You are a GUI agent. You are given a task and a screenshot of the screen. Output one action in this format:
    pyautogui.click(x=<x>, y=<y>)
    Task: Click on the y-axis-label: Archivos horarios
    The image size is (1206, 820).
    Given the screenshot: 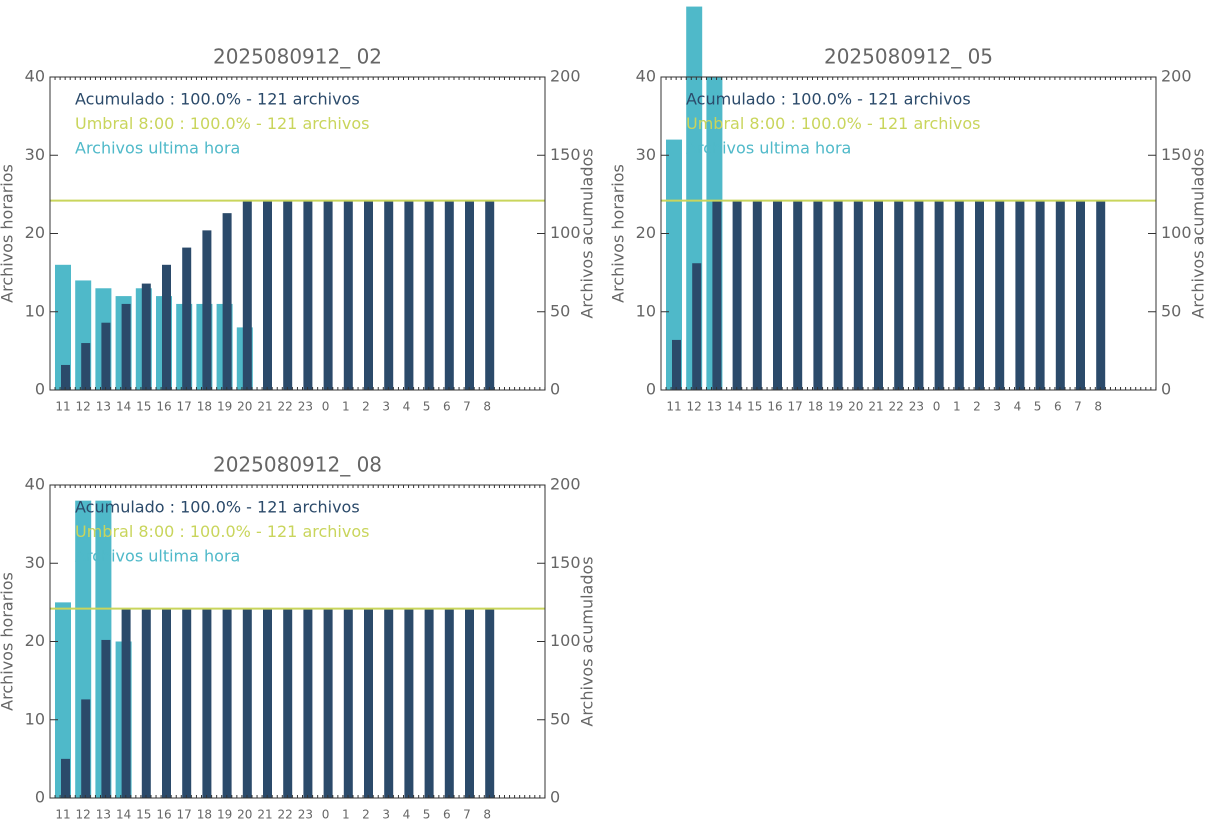 What is the action you would take?
    pyautogui.click(x=618, y=233)
    